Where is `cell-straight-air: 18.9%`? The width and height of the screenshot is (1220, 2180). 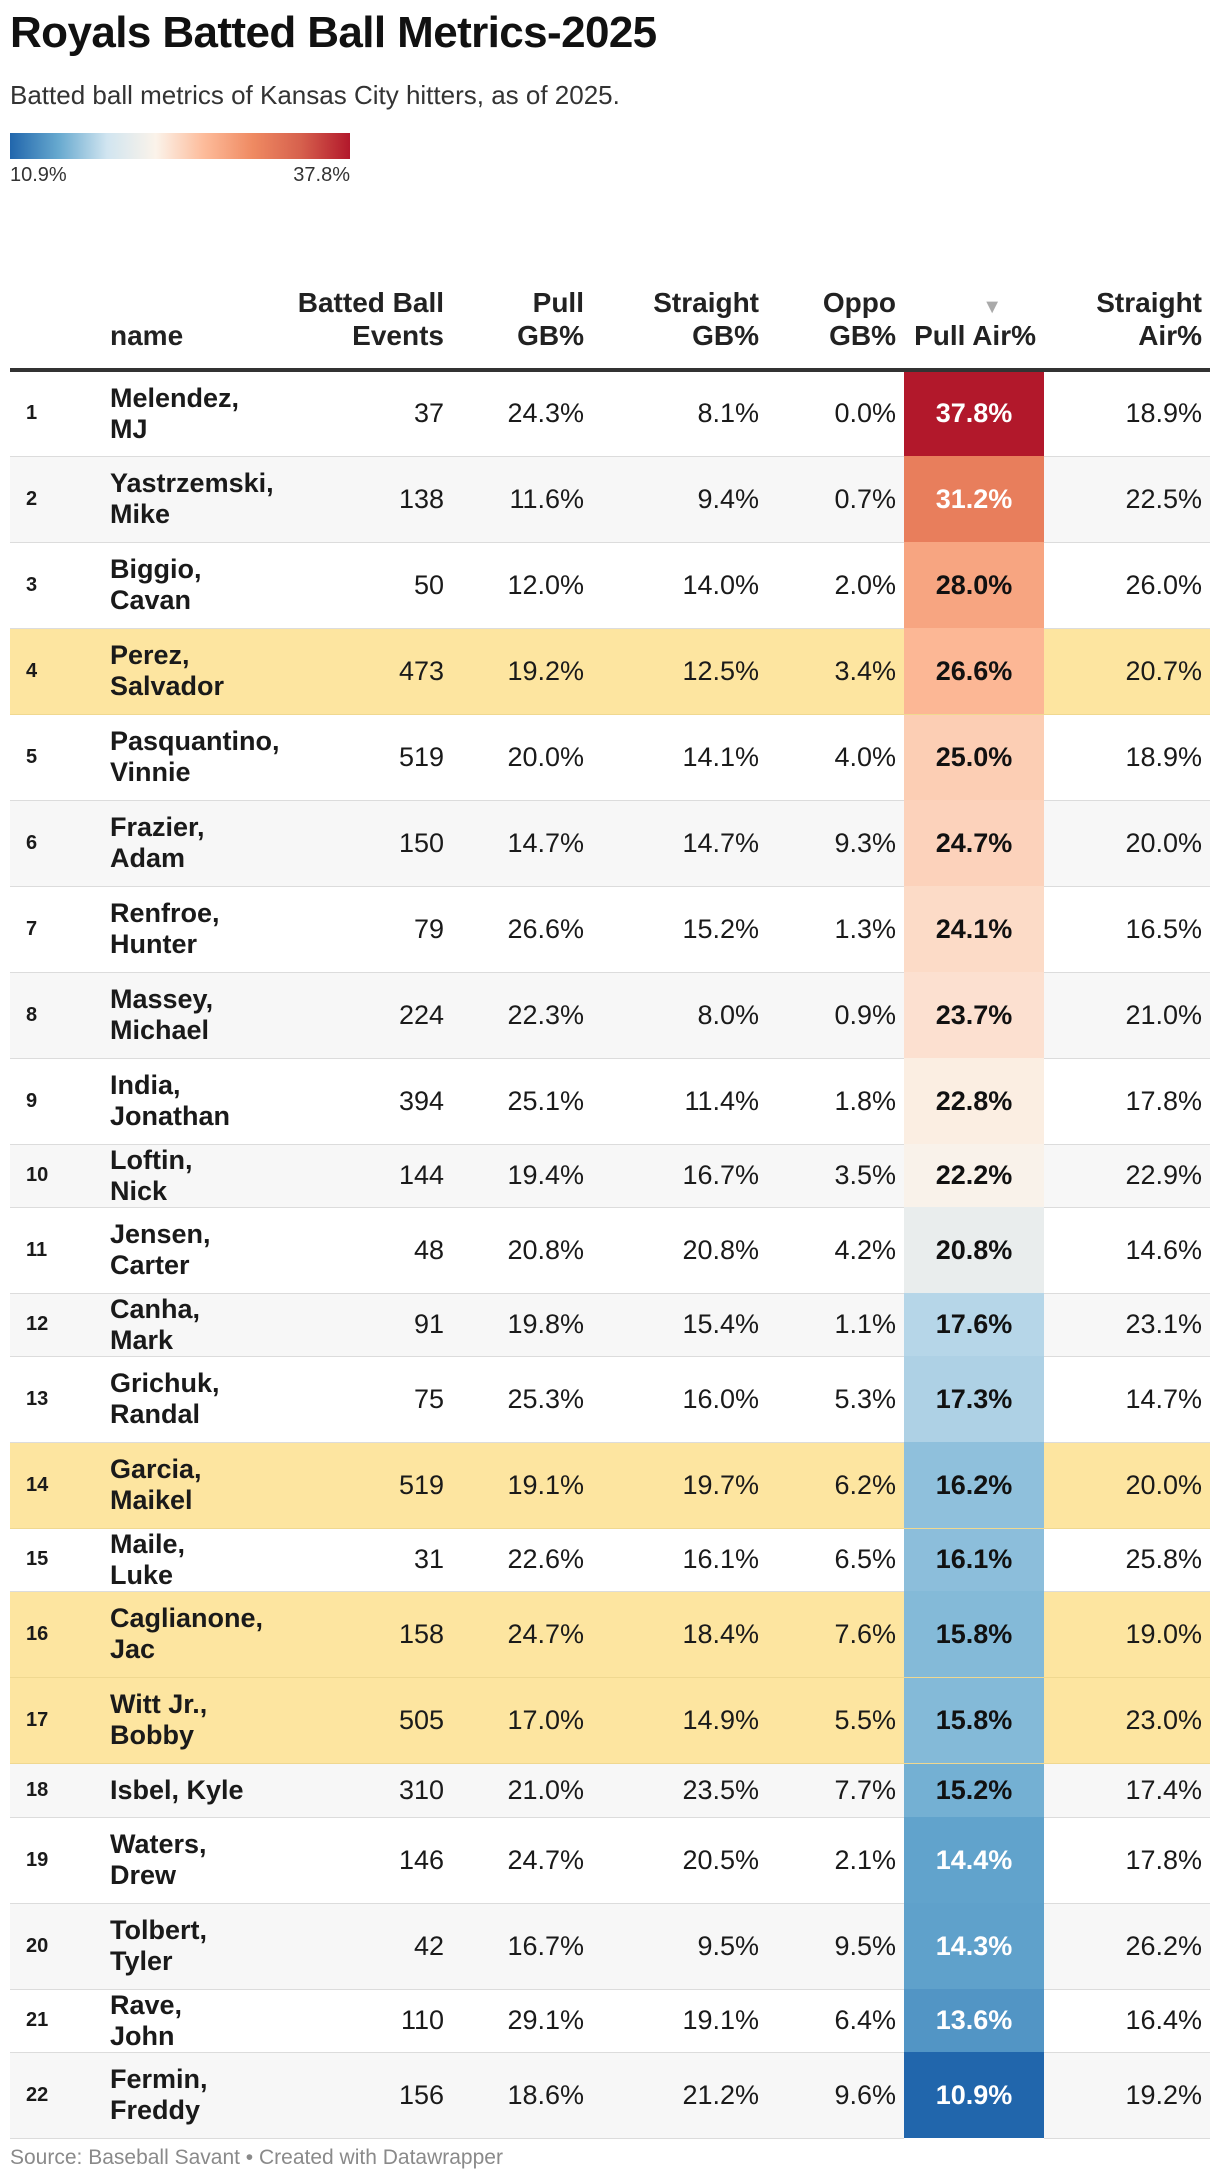 cell-straight-air: 18.9% is located at coordinates (1127, 413).